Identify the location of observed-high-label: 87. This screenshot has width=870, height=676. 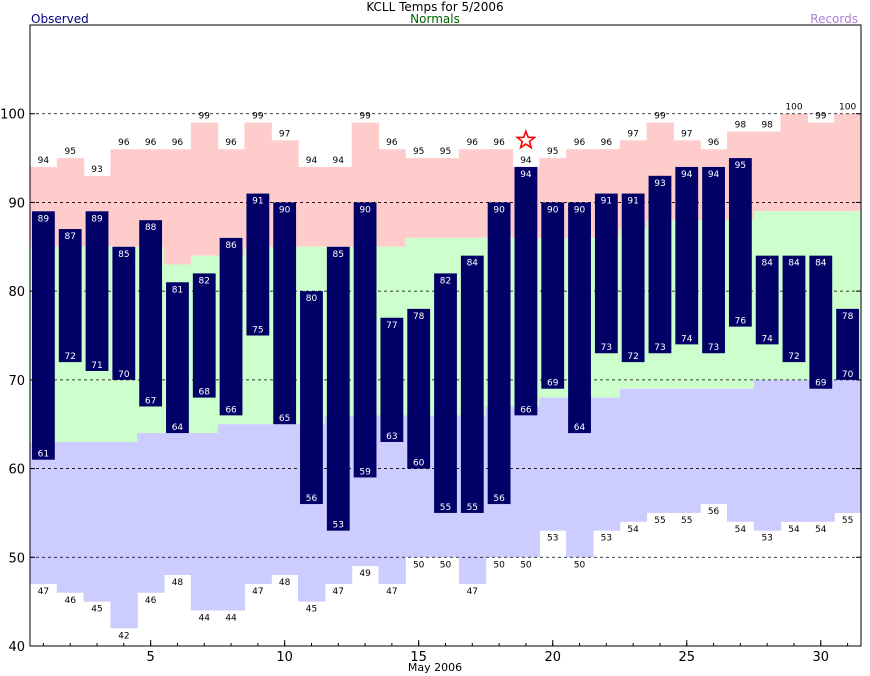
(69, 237).